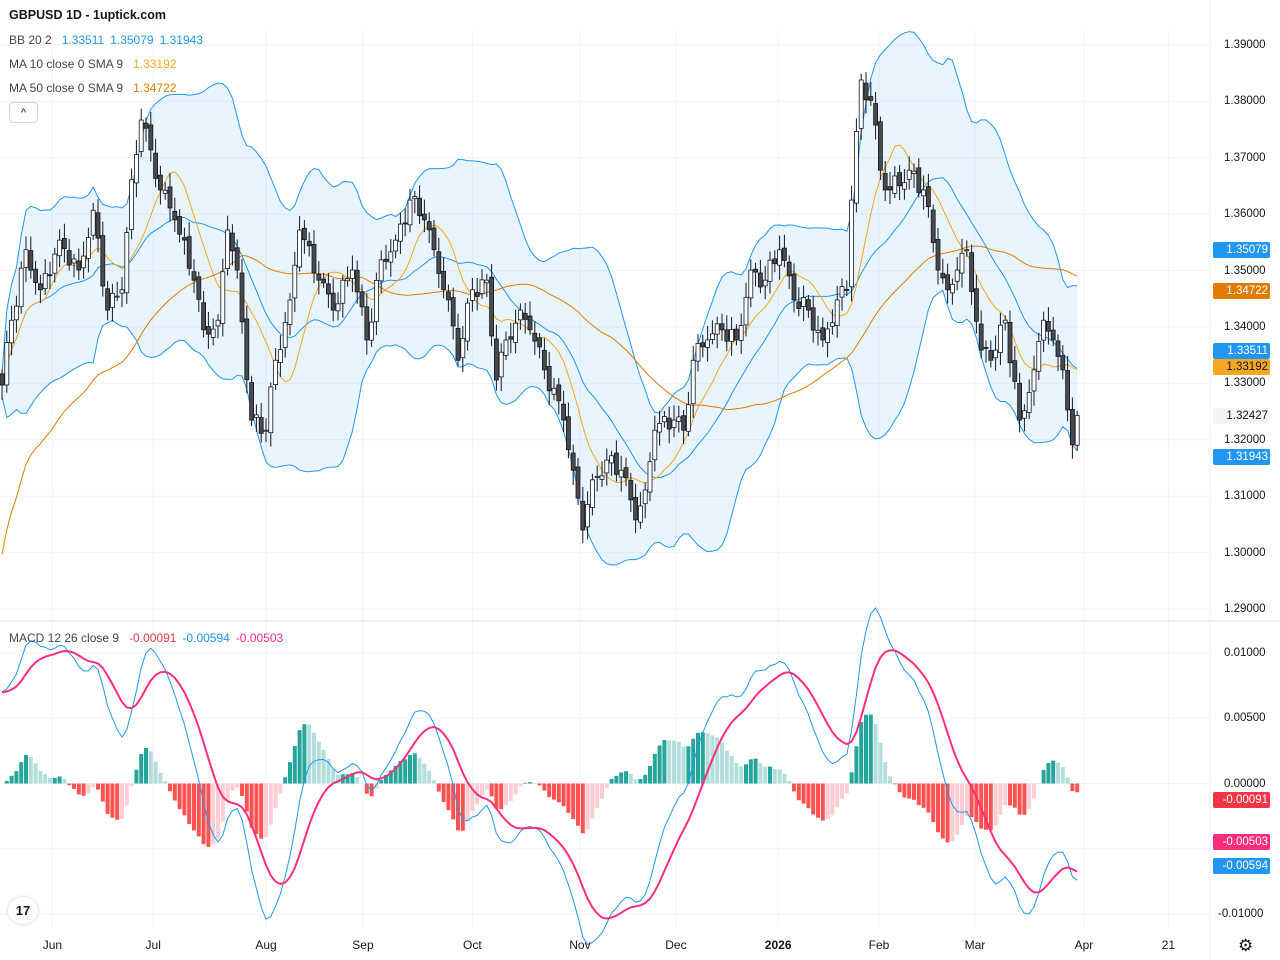 This screenshot has height=960, width=1280. Describe the element at coordinates (1246, 945) in the screenshot. I see `gear-icon: ⚙` at that location.